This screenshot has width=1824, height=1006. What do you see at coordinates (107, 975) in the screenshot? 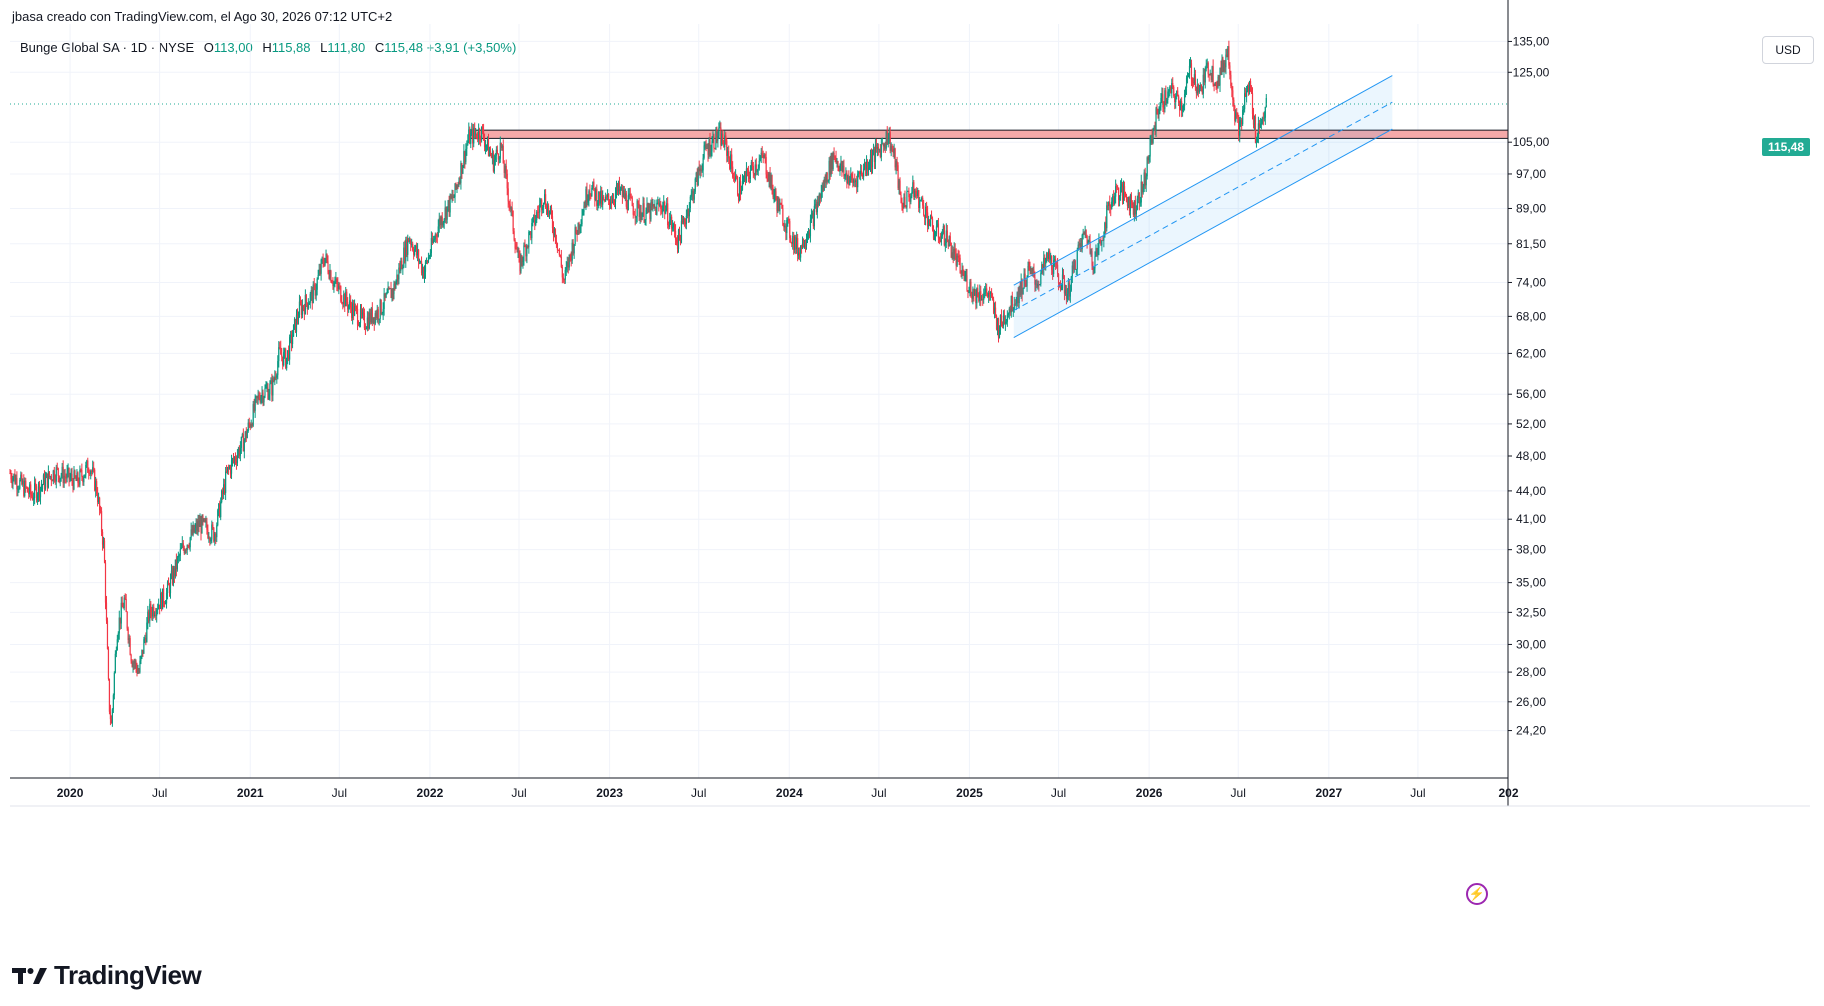
I see `brand: TradingView` at bounding box center [107, 975].